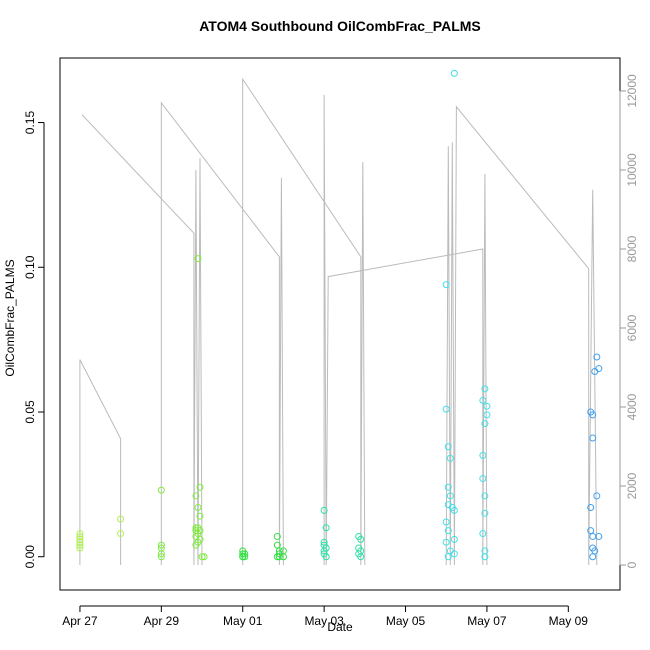 Image resolution: width=650 pixels, height=650 pixels. What do you see at coordinates (30, 557) in the screenshot?
I see `y-tick-label: 0.00` at bounding box center [30, 557].